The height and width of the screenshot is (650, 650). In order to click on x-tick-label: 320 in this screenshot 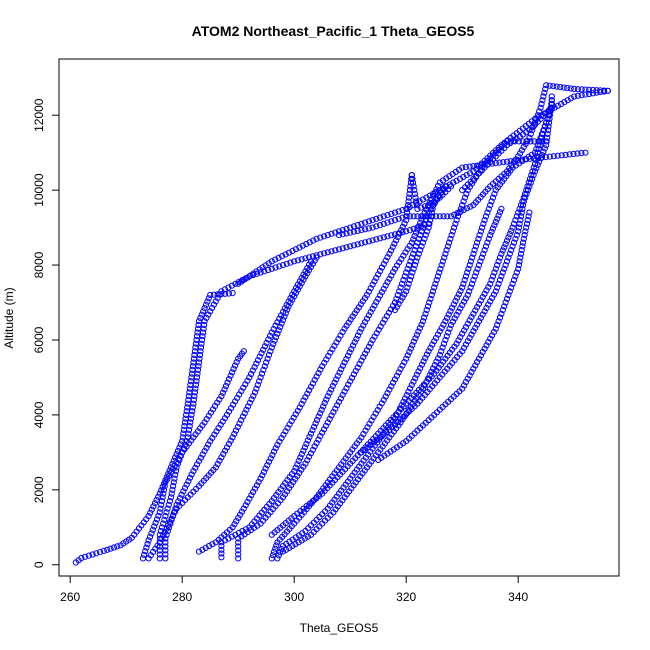, I will do `click(406, 597)`.